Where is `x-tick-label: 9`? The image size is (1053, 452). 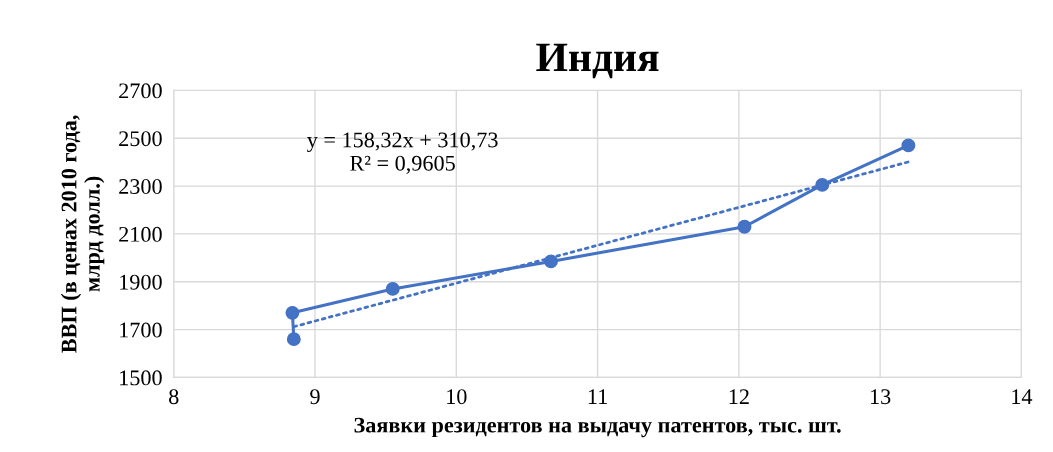
x-tick-label: 9 is located at coordinates (315, 397).